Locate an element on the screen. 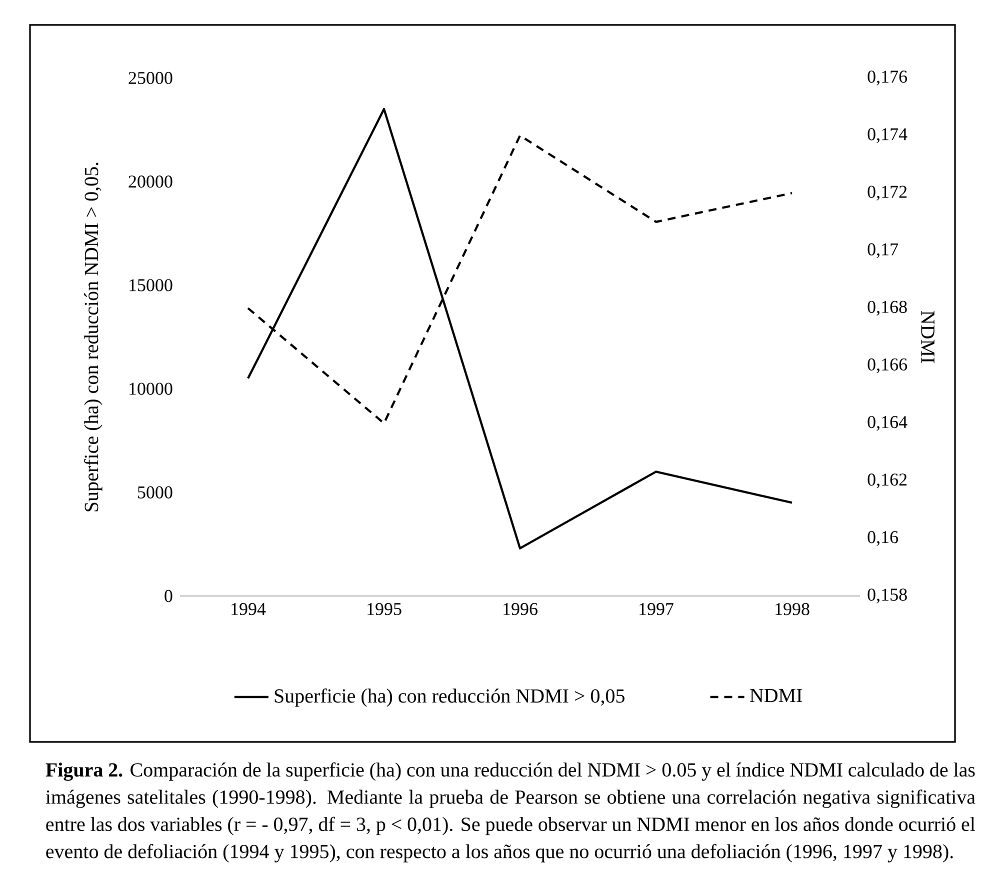 The height and width of the screenshot is (882, 1000). y2-tick-label: 0,166 is located at coordinates (888, 366).